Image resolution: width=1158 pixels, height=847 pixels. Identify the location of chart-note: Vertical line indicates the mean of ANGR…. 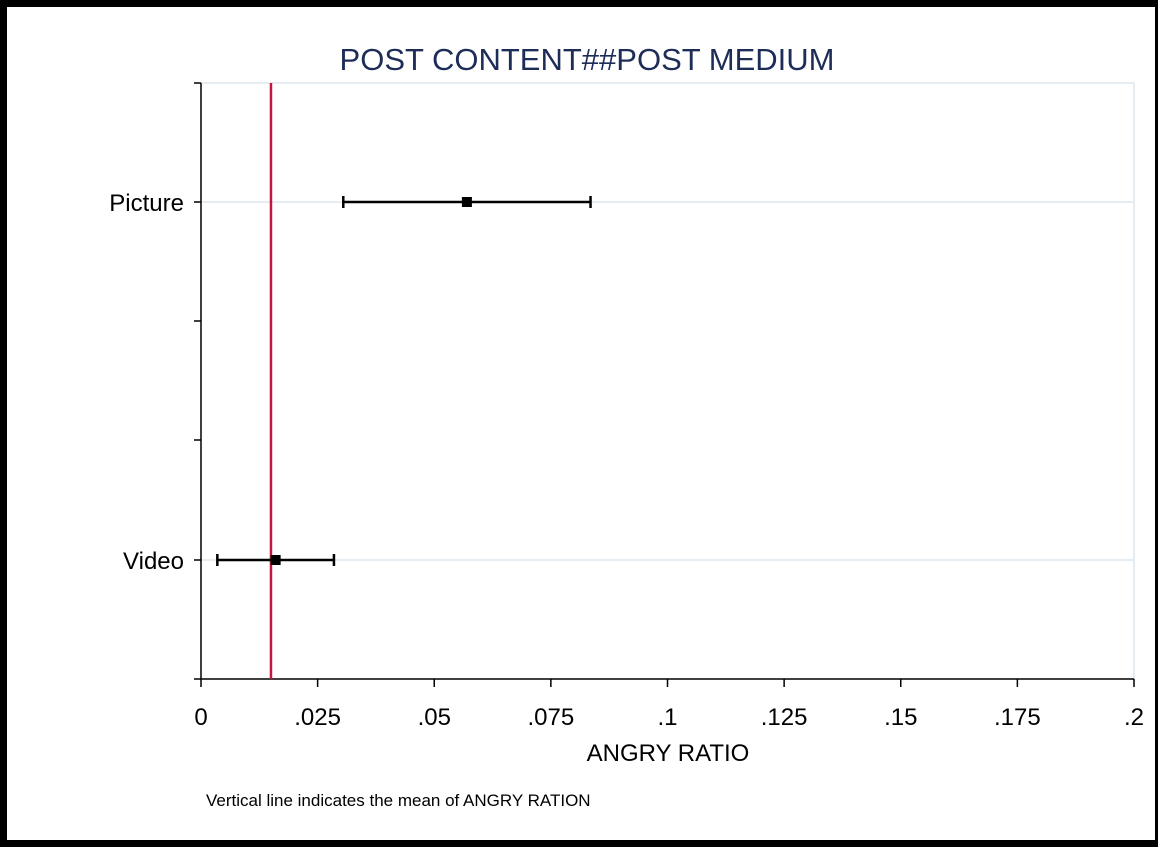
(398, 800).